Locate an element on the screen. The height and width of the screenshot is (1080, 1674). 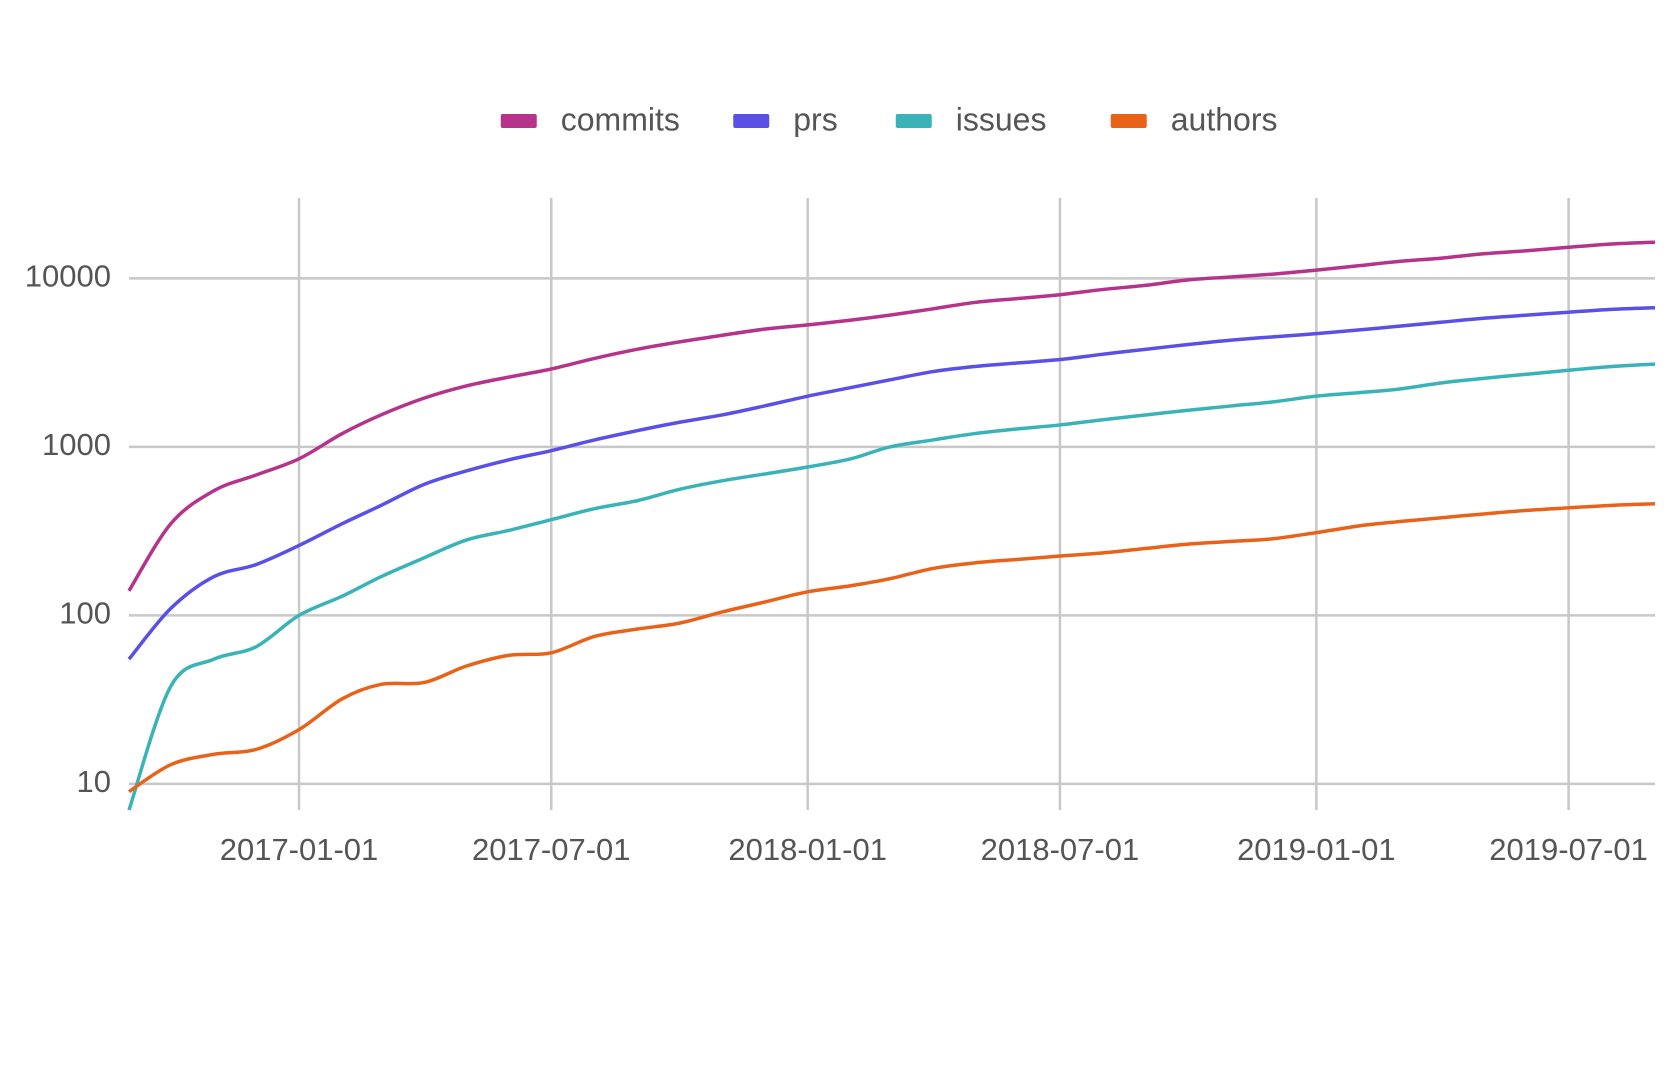
x-tick-label: 2017-01-01 is located at coordinates (299, 849).